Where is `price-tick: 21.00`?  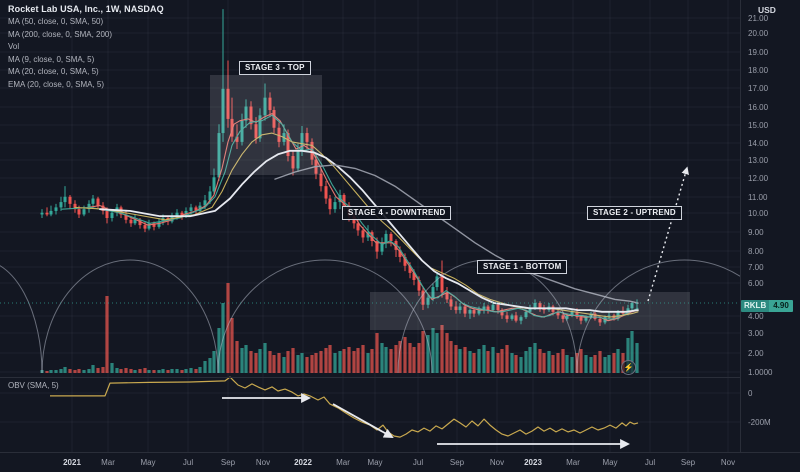 price-tick: 21.00 is located at coordinates (758, 18).